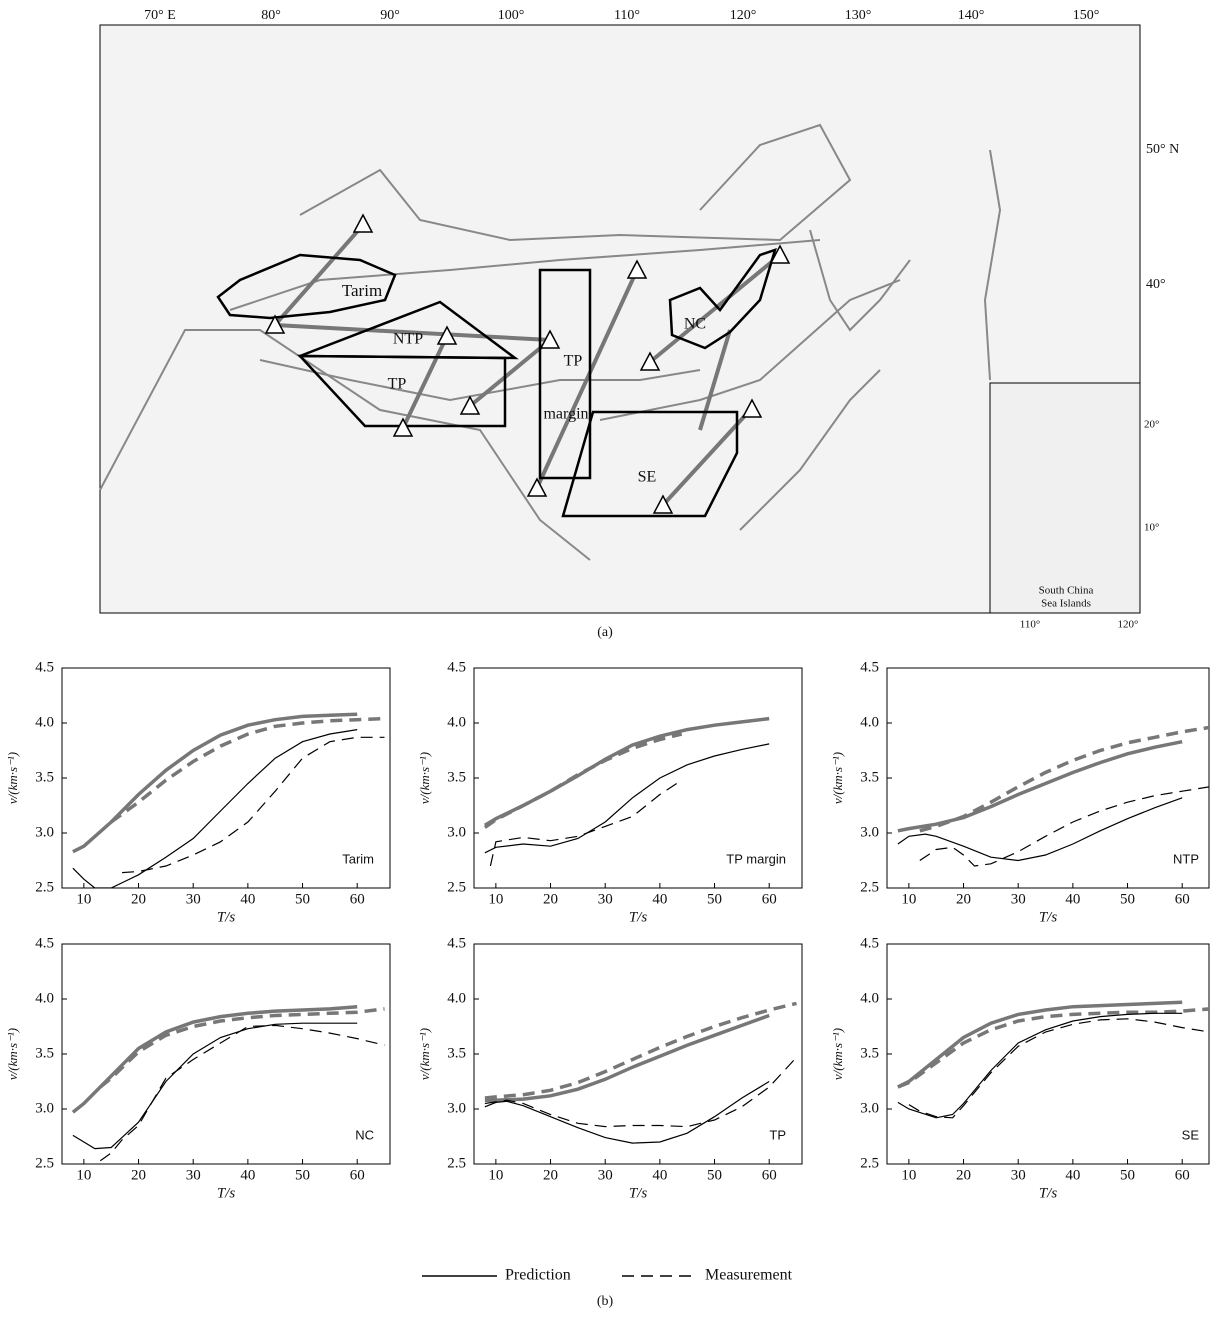 The height and width of the screenshot is (1318, 1210). Describe the element at coordinates (627, 15) in the screenshot. I see `lon-label: 110°` at that location.